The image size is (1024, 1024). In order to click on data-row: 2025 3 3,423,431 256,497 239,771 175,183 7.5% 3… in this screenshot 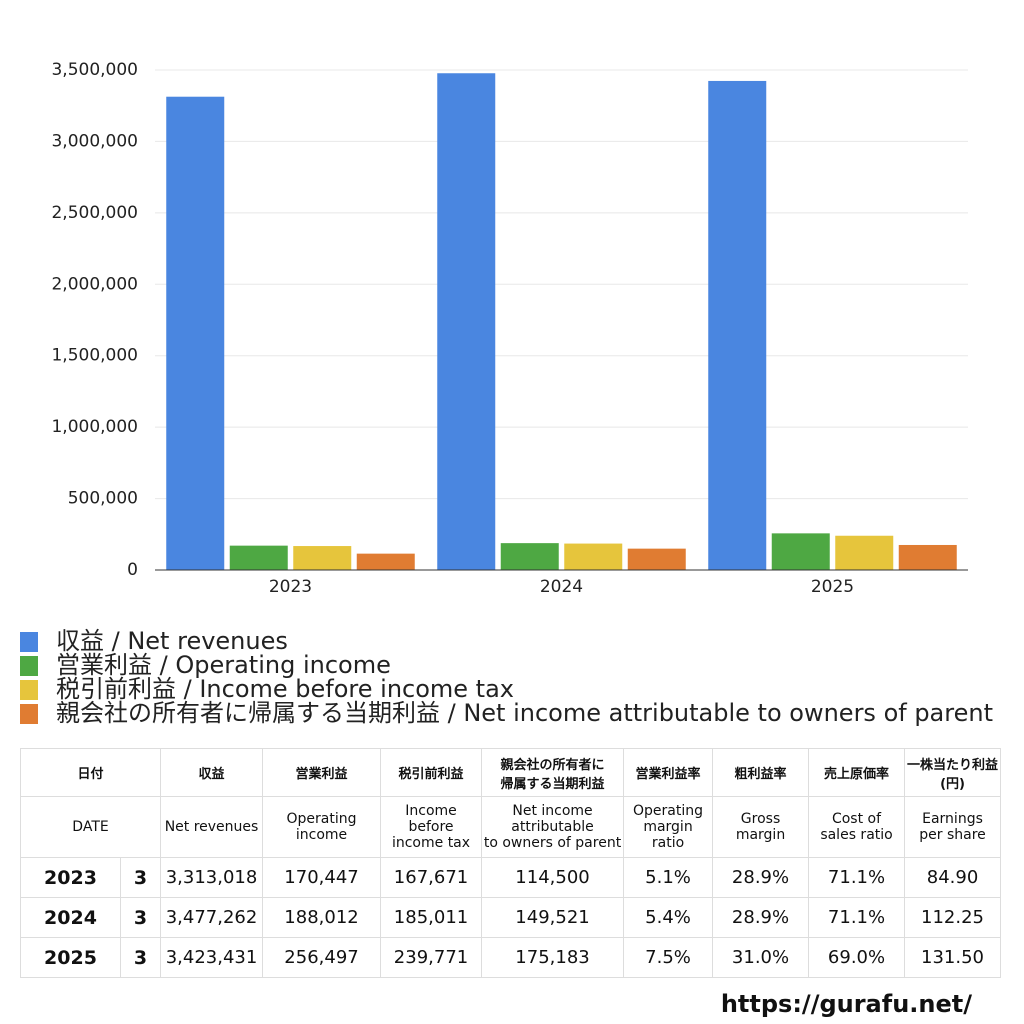, I will do `click(511, 957)`.